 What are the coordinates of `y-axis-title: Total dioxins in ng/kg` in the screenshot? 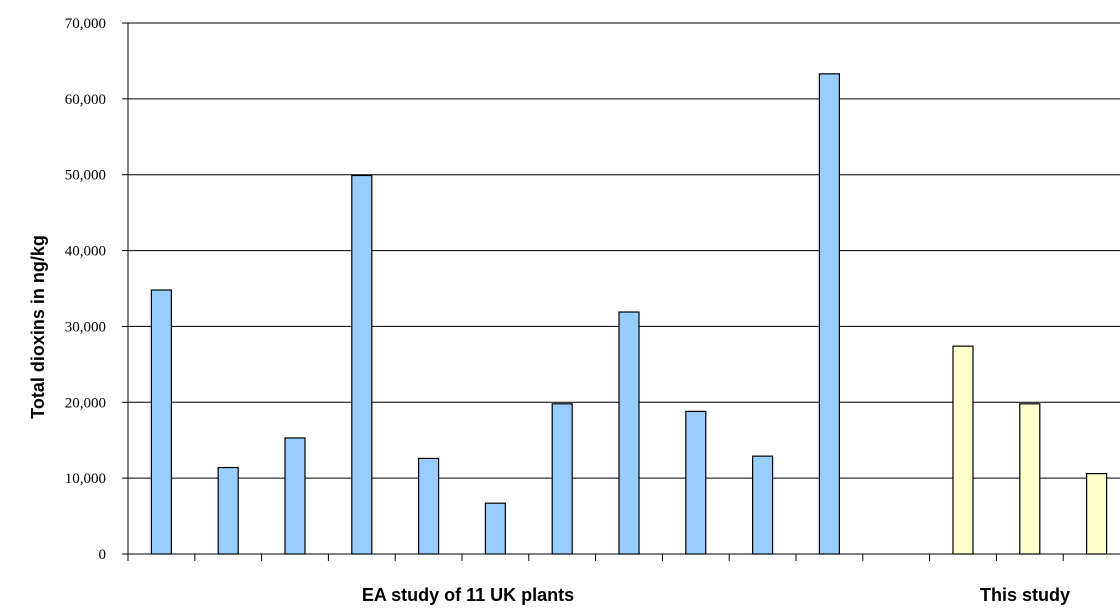 It's located at (38, 327).